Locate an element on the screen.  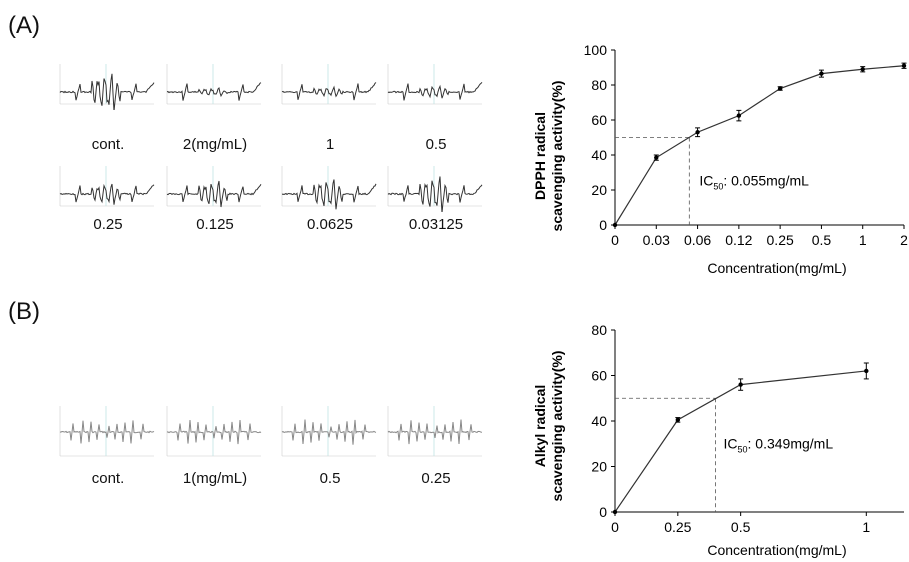
epr-spectrum-a-1: 2(mg/mL) is located at coordinates (215, 106).